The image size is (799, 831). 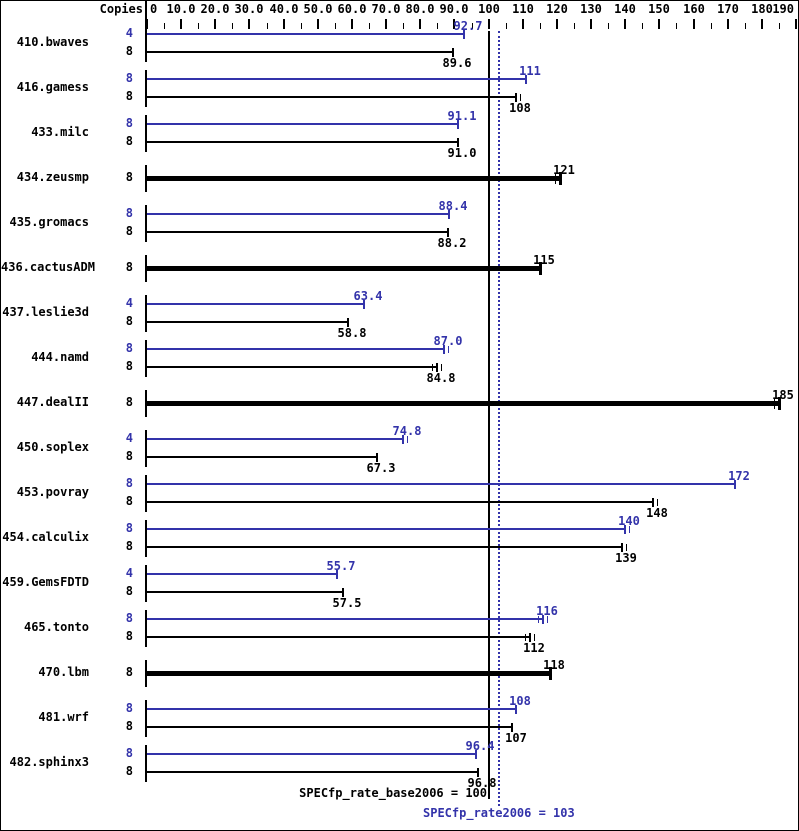 What do you see at coordinates (381, 468) in the screenshot?
I see `result-value-label: 67.3` at bounding box center [381, 468].